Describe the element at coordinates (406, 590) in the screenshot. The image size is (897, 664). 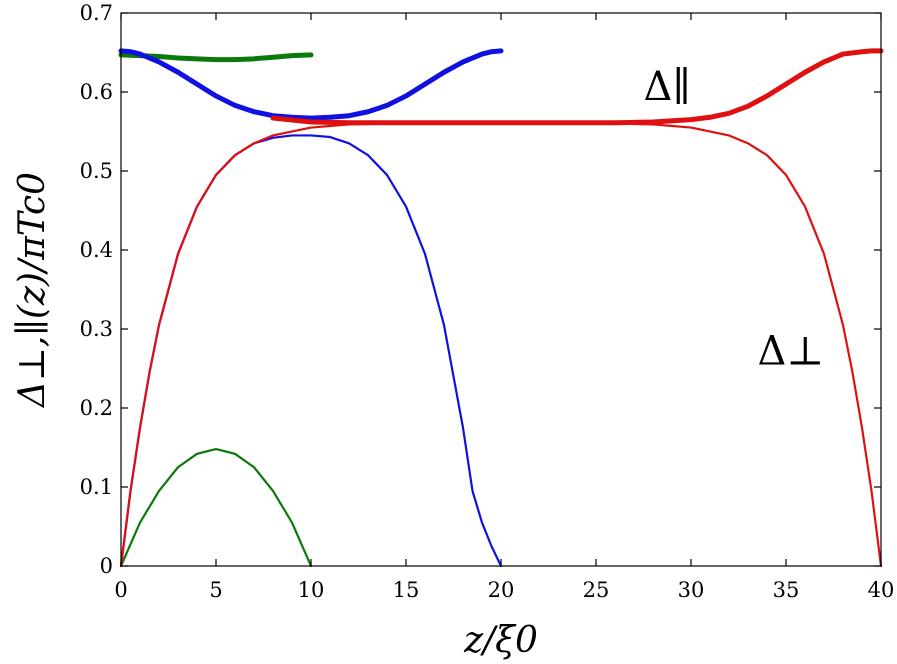
I see `x-tick-label-3: 15` at that location.